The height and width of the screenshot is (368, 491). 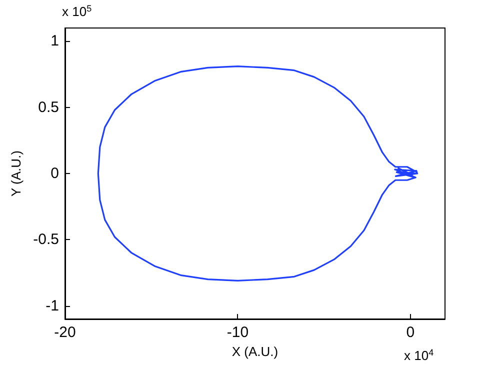 What do you see at coordinates (54, 41) in the screenshot?
I see `y-tick-label: 1` at bounding box center [54, 41].